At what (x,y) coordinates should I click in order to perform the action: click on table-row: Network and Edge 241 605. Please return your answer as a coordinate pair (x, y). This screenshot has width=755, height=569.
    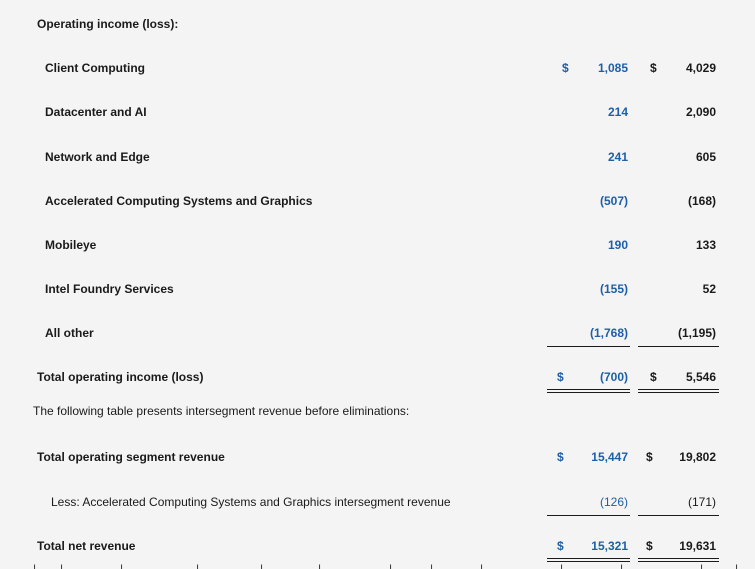
    Looking at the image, I should click on (377, 159).